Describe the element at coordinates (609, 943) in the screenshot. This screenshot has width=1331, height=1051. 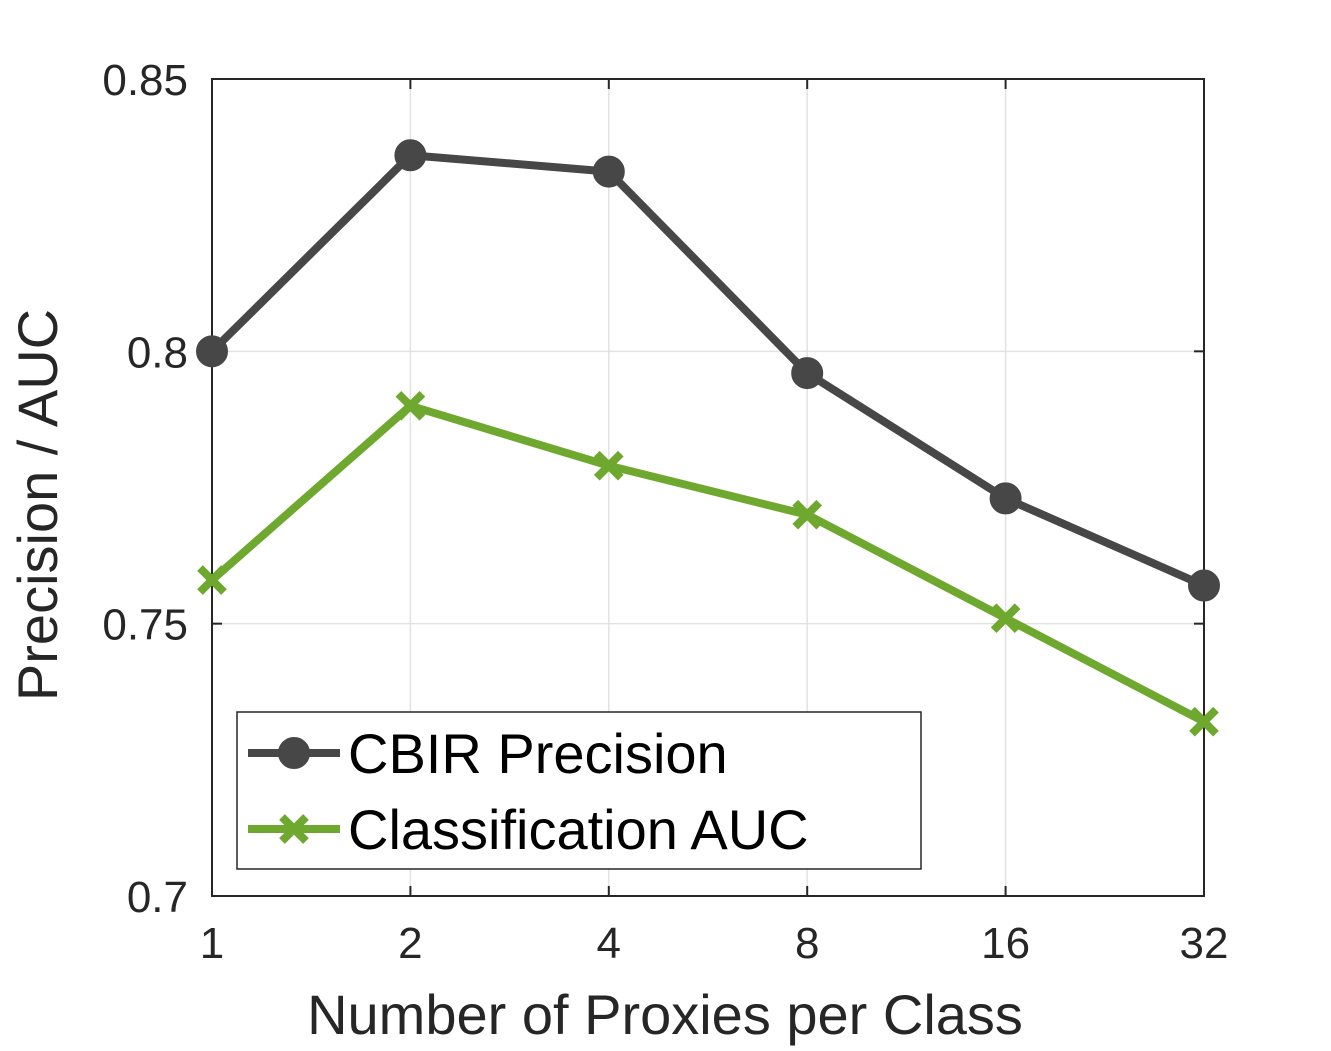
I see `x-tick-label: 4` at that location.